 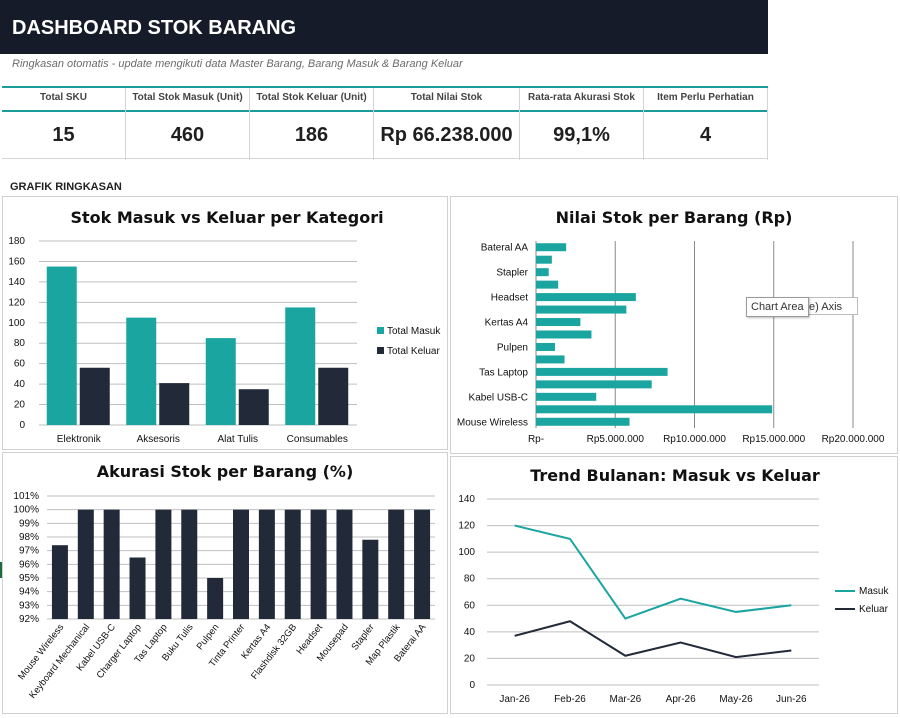 What do you see at coordinates (706, 124) in the screenshot?
I see `kpi-item-perlu-perhatian: Item Perlu Perhatian 4` at bounding box center [706, 124].